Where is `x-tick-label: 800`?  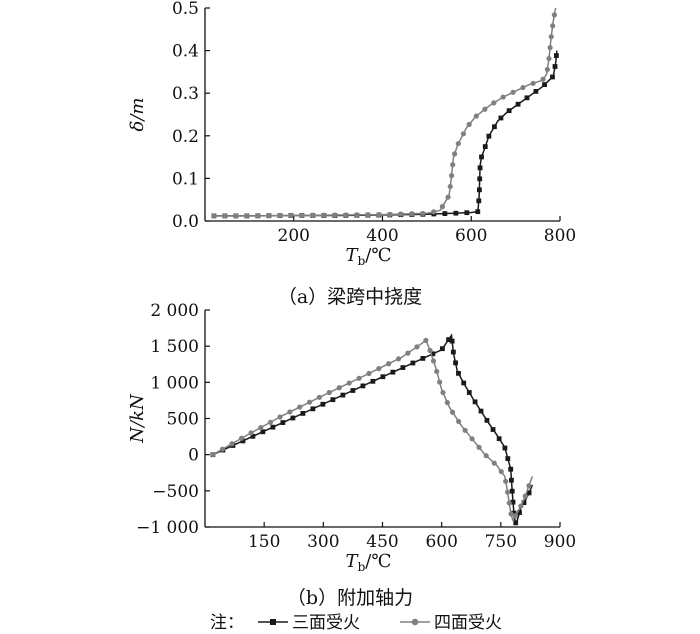 x-tick-label: 800 is located at coordinates (560, 236).